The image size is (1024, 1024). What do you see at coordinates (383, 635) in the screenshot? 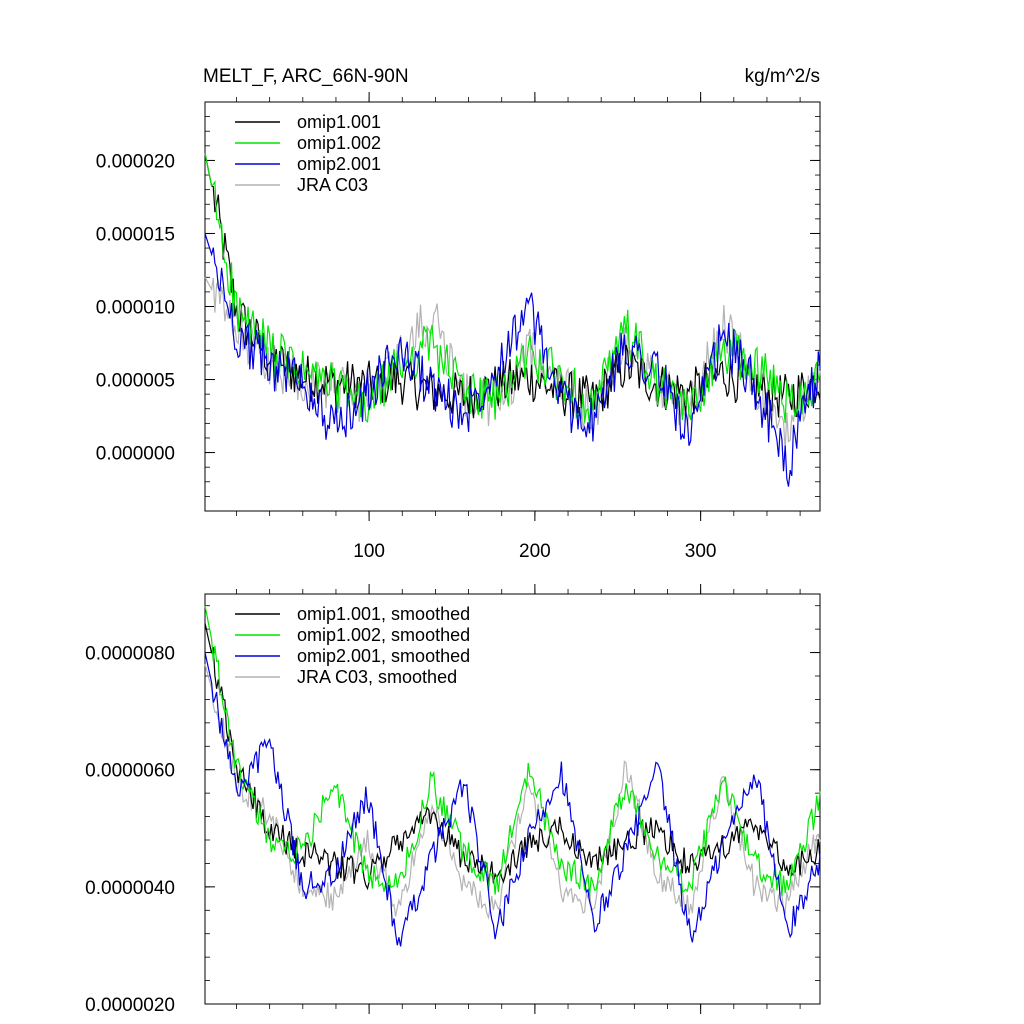
I see `bottom-legend-label: omip1.002, smoothed` at bounding box center [383, 635].